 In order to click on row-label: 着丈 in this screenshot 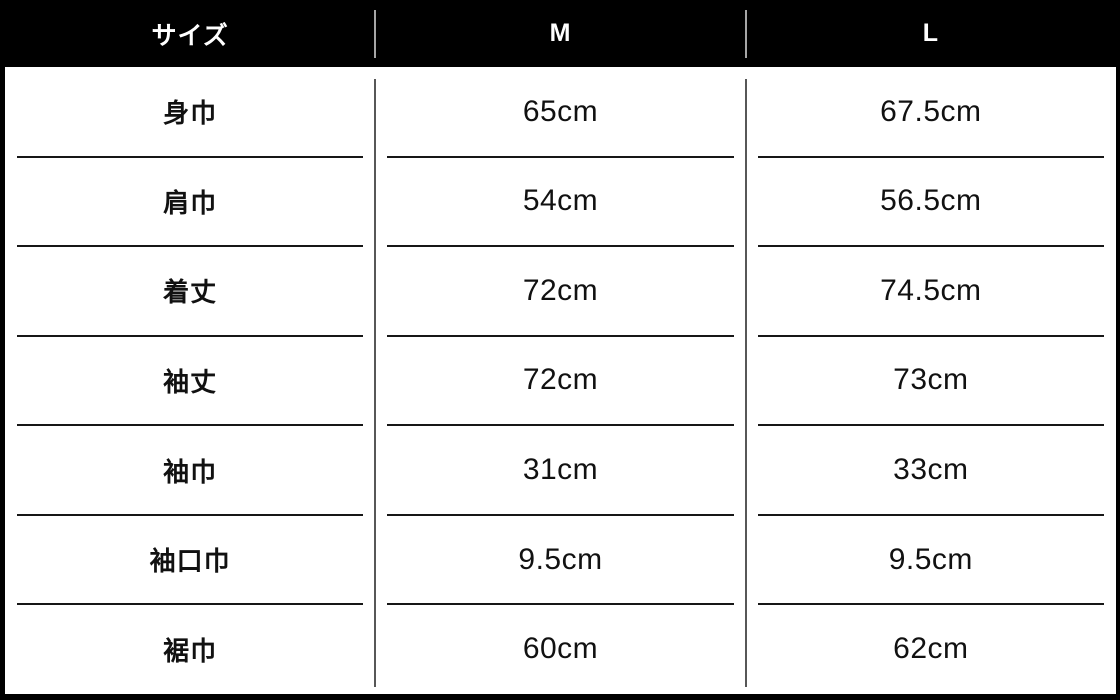, I will do `click(190, 290)`.